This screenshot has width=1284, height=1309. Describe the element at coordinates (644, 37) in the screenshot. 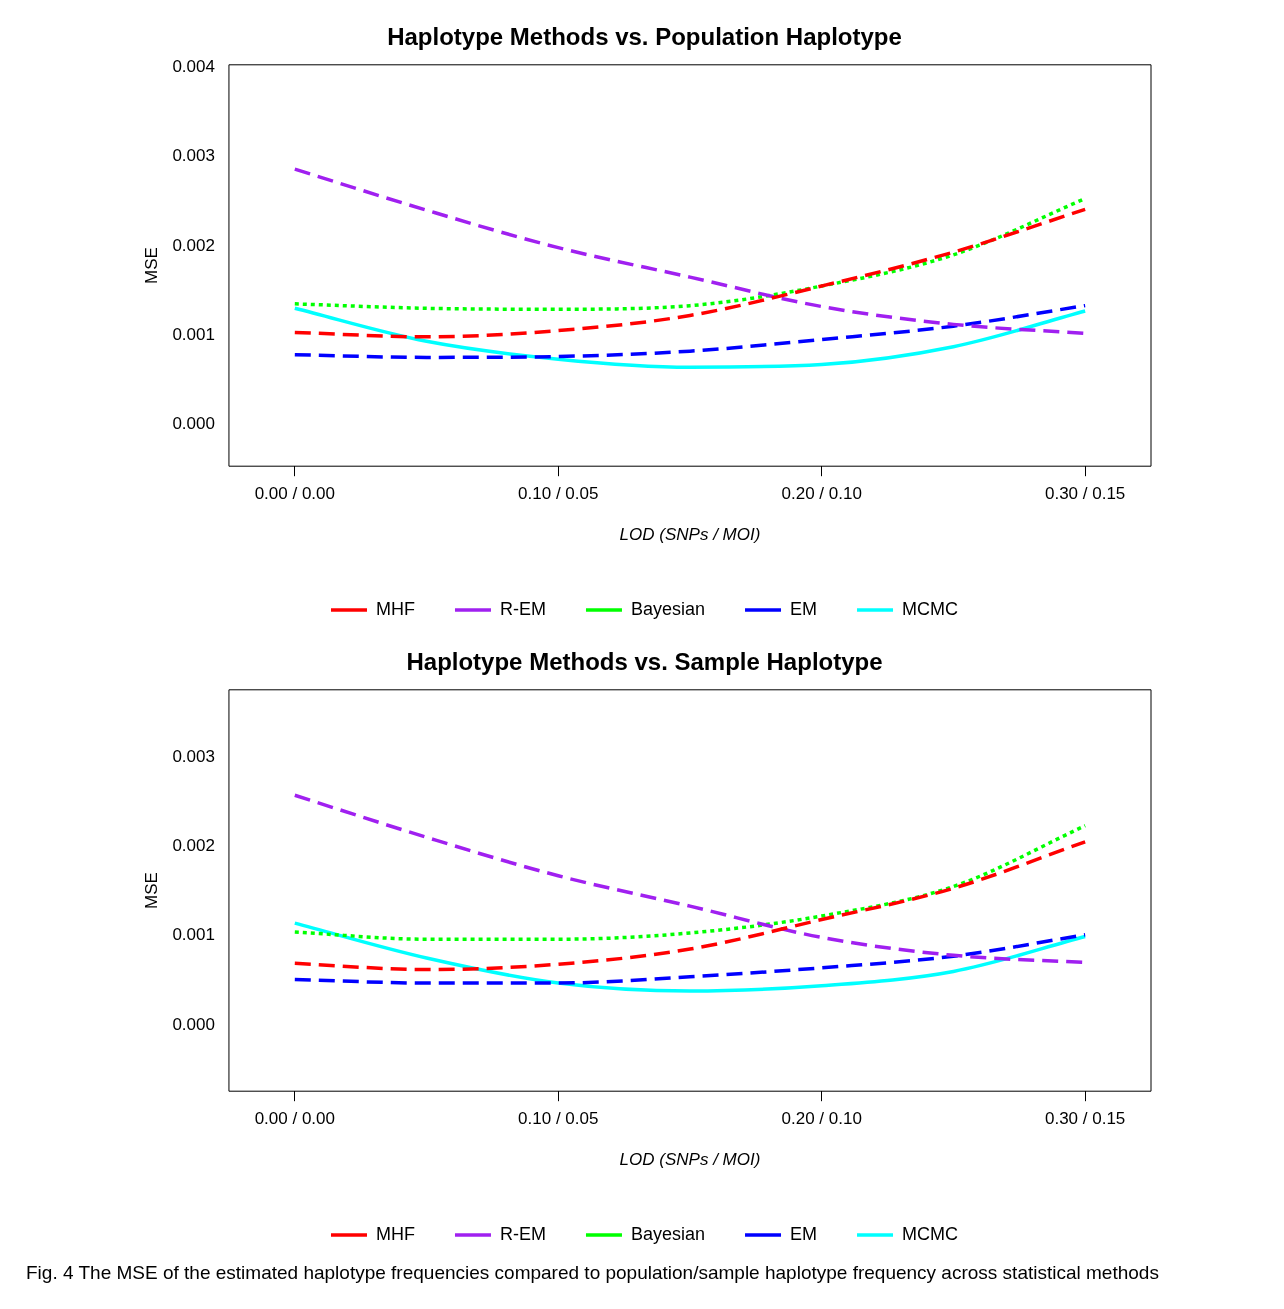

I see `chart-title: Haplotype Methods vs. Population Haplotype` at that location.